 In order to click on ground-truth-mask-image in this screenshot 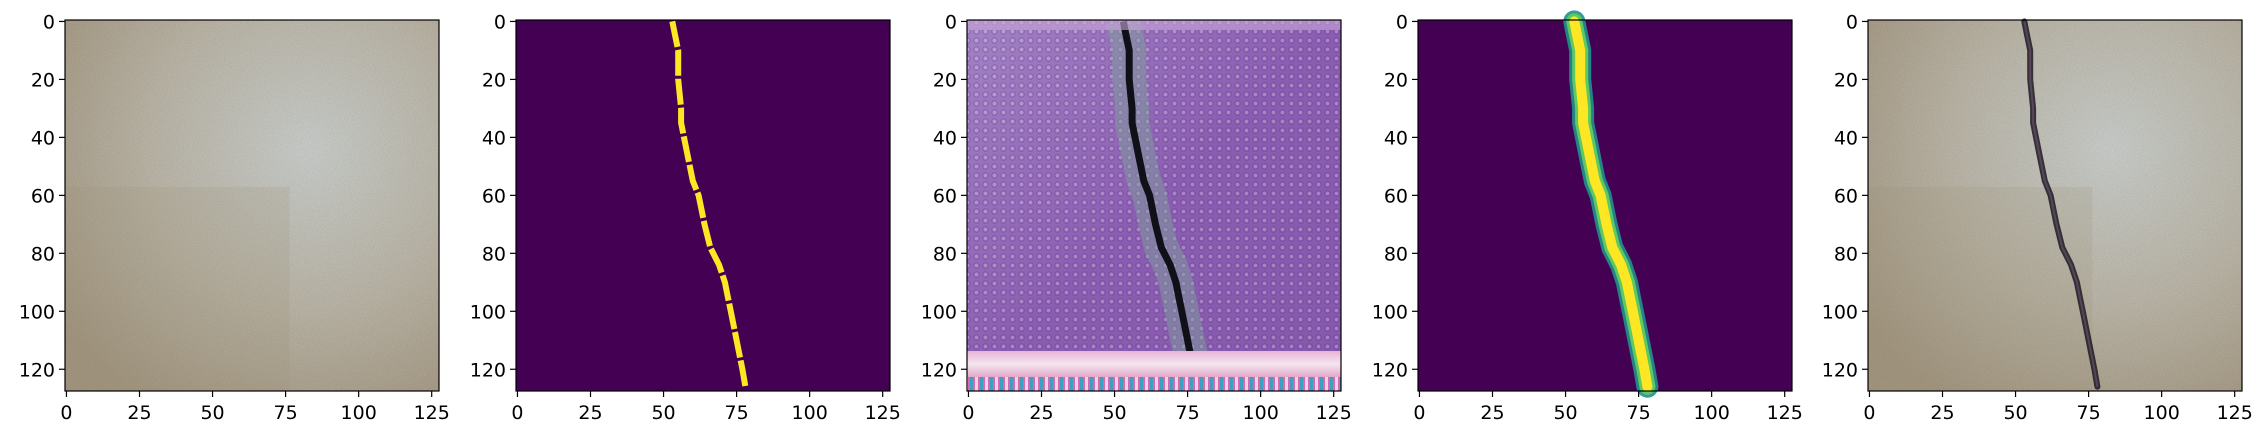, I will do `click(703, 205)`.